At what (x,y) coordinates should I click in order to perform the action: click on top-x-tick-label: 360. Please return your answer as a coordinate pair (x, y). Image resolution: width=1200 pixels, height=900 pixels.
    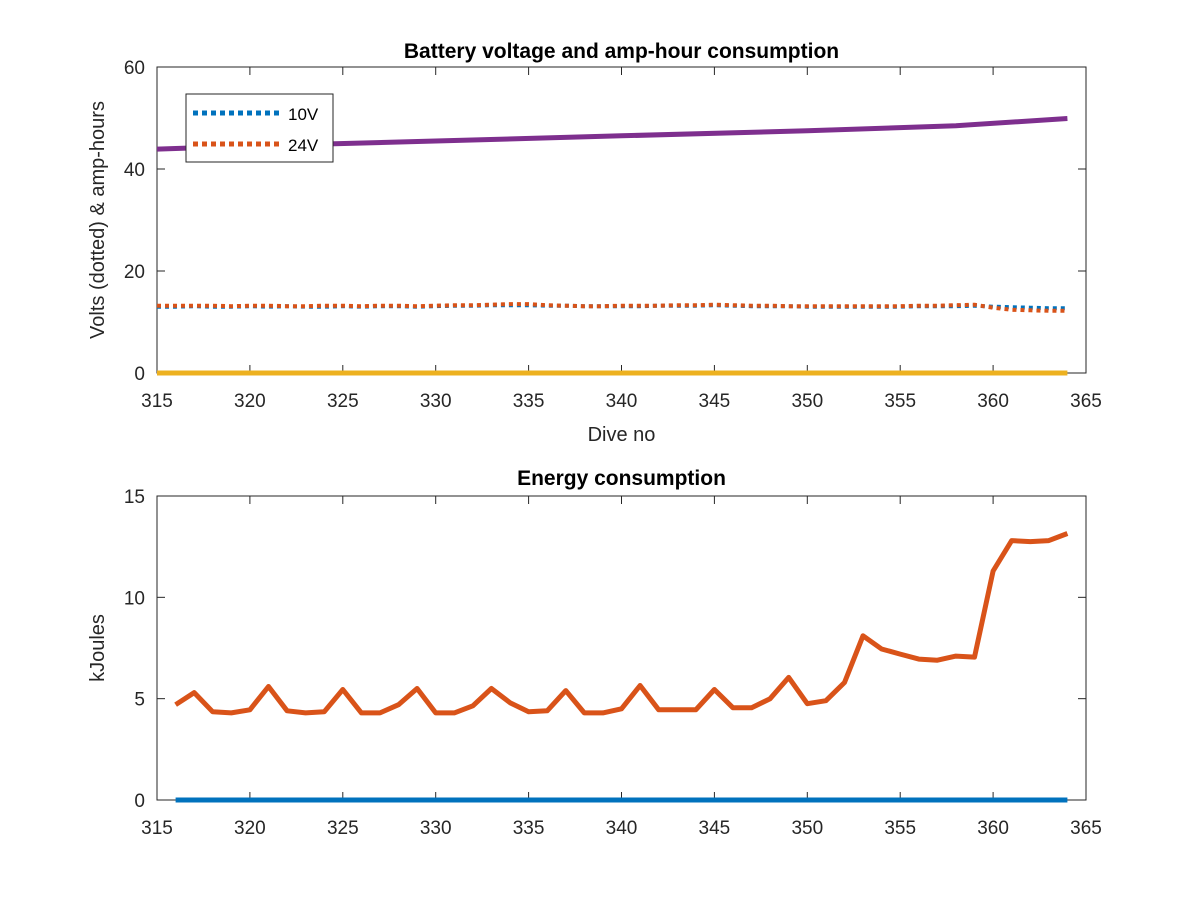
    Looking at the image, I should click on (993, 401).